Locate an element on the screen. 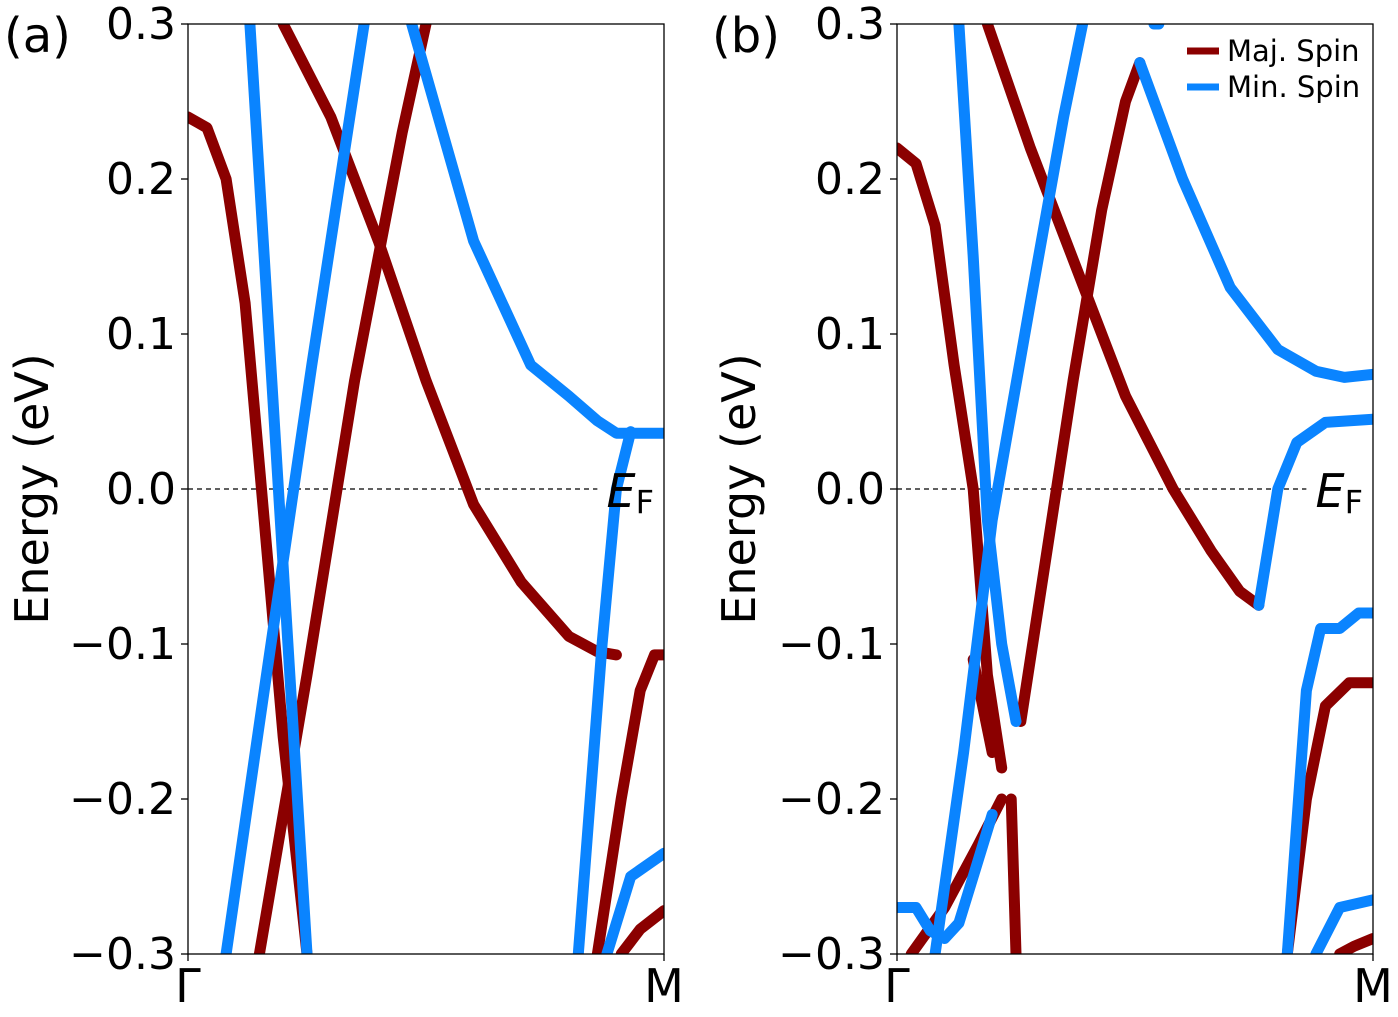 Image resolution: width=1398 pixels, height=1017 pixels. legend-entry-label: Min. Spin is located at coordinates (1293, 87).